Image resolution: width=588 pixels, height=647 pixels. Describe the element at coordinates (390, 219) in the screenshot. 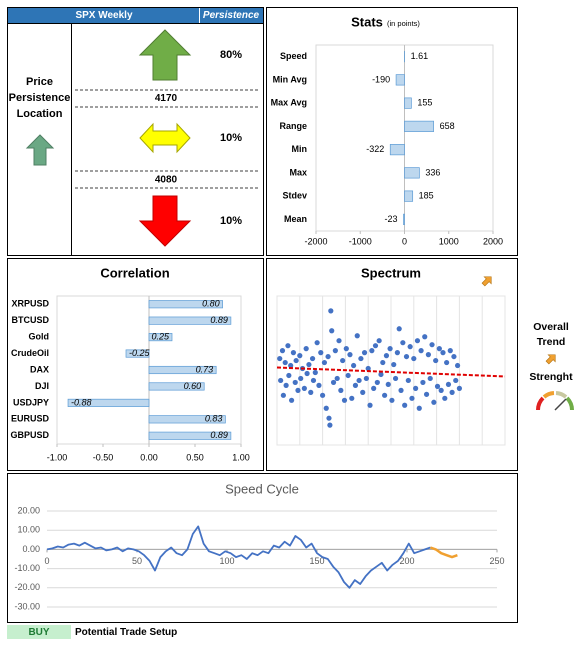

I see `value-label: -23` at that location.